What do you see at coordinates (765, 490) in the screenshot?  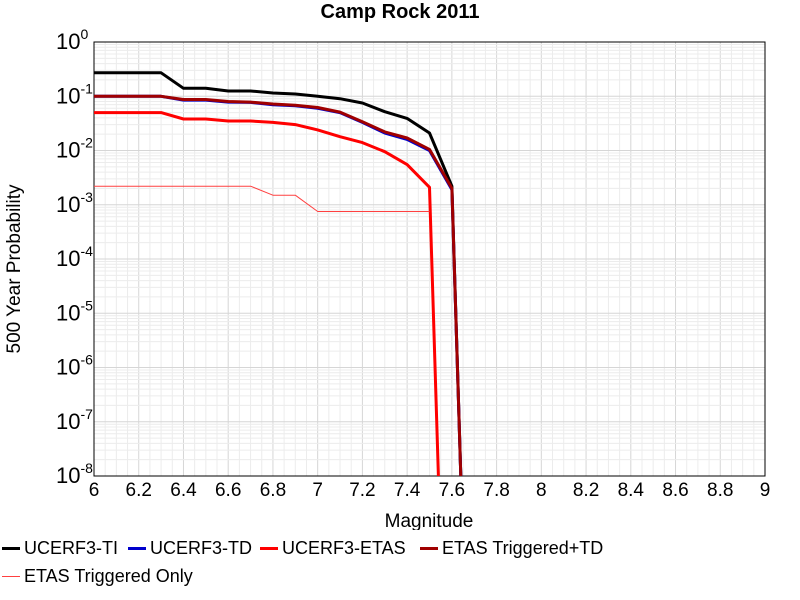 I see `x-tick-label: 9` at bounding box center [765, 490].